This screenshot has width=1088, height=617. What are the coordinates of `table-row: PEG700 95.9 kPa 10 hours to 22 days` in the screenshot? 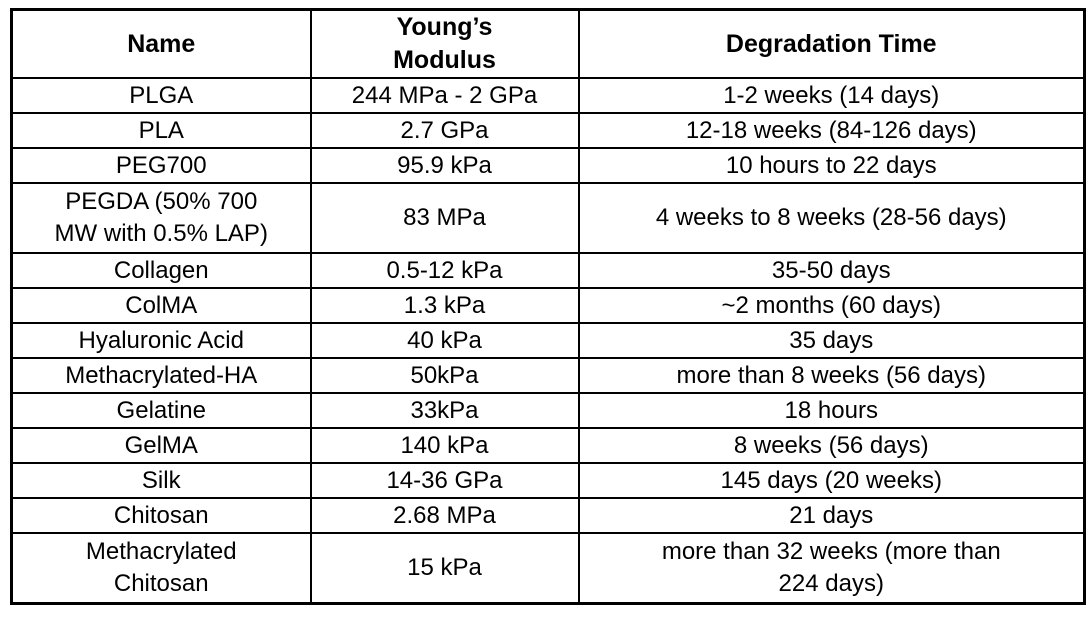 It's located at (548, 165).